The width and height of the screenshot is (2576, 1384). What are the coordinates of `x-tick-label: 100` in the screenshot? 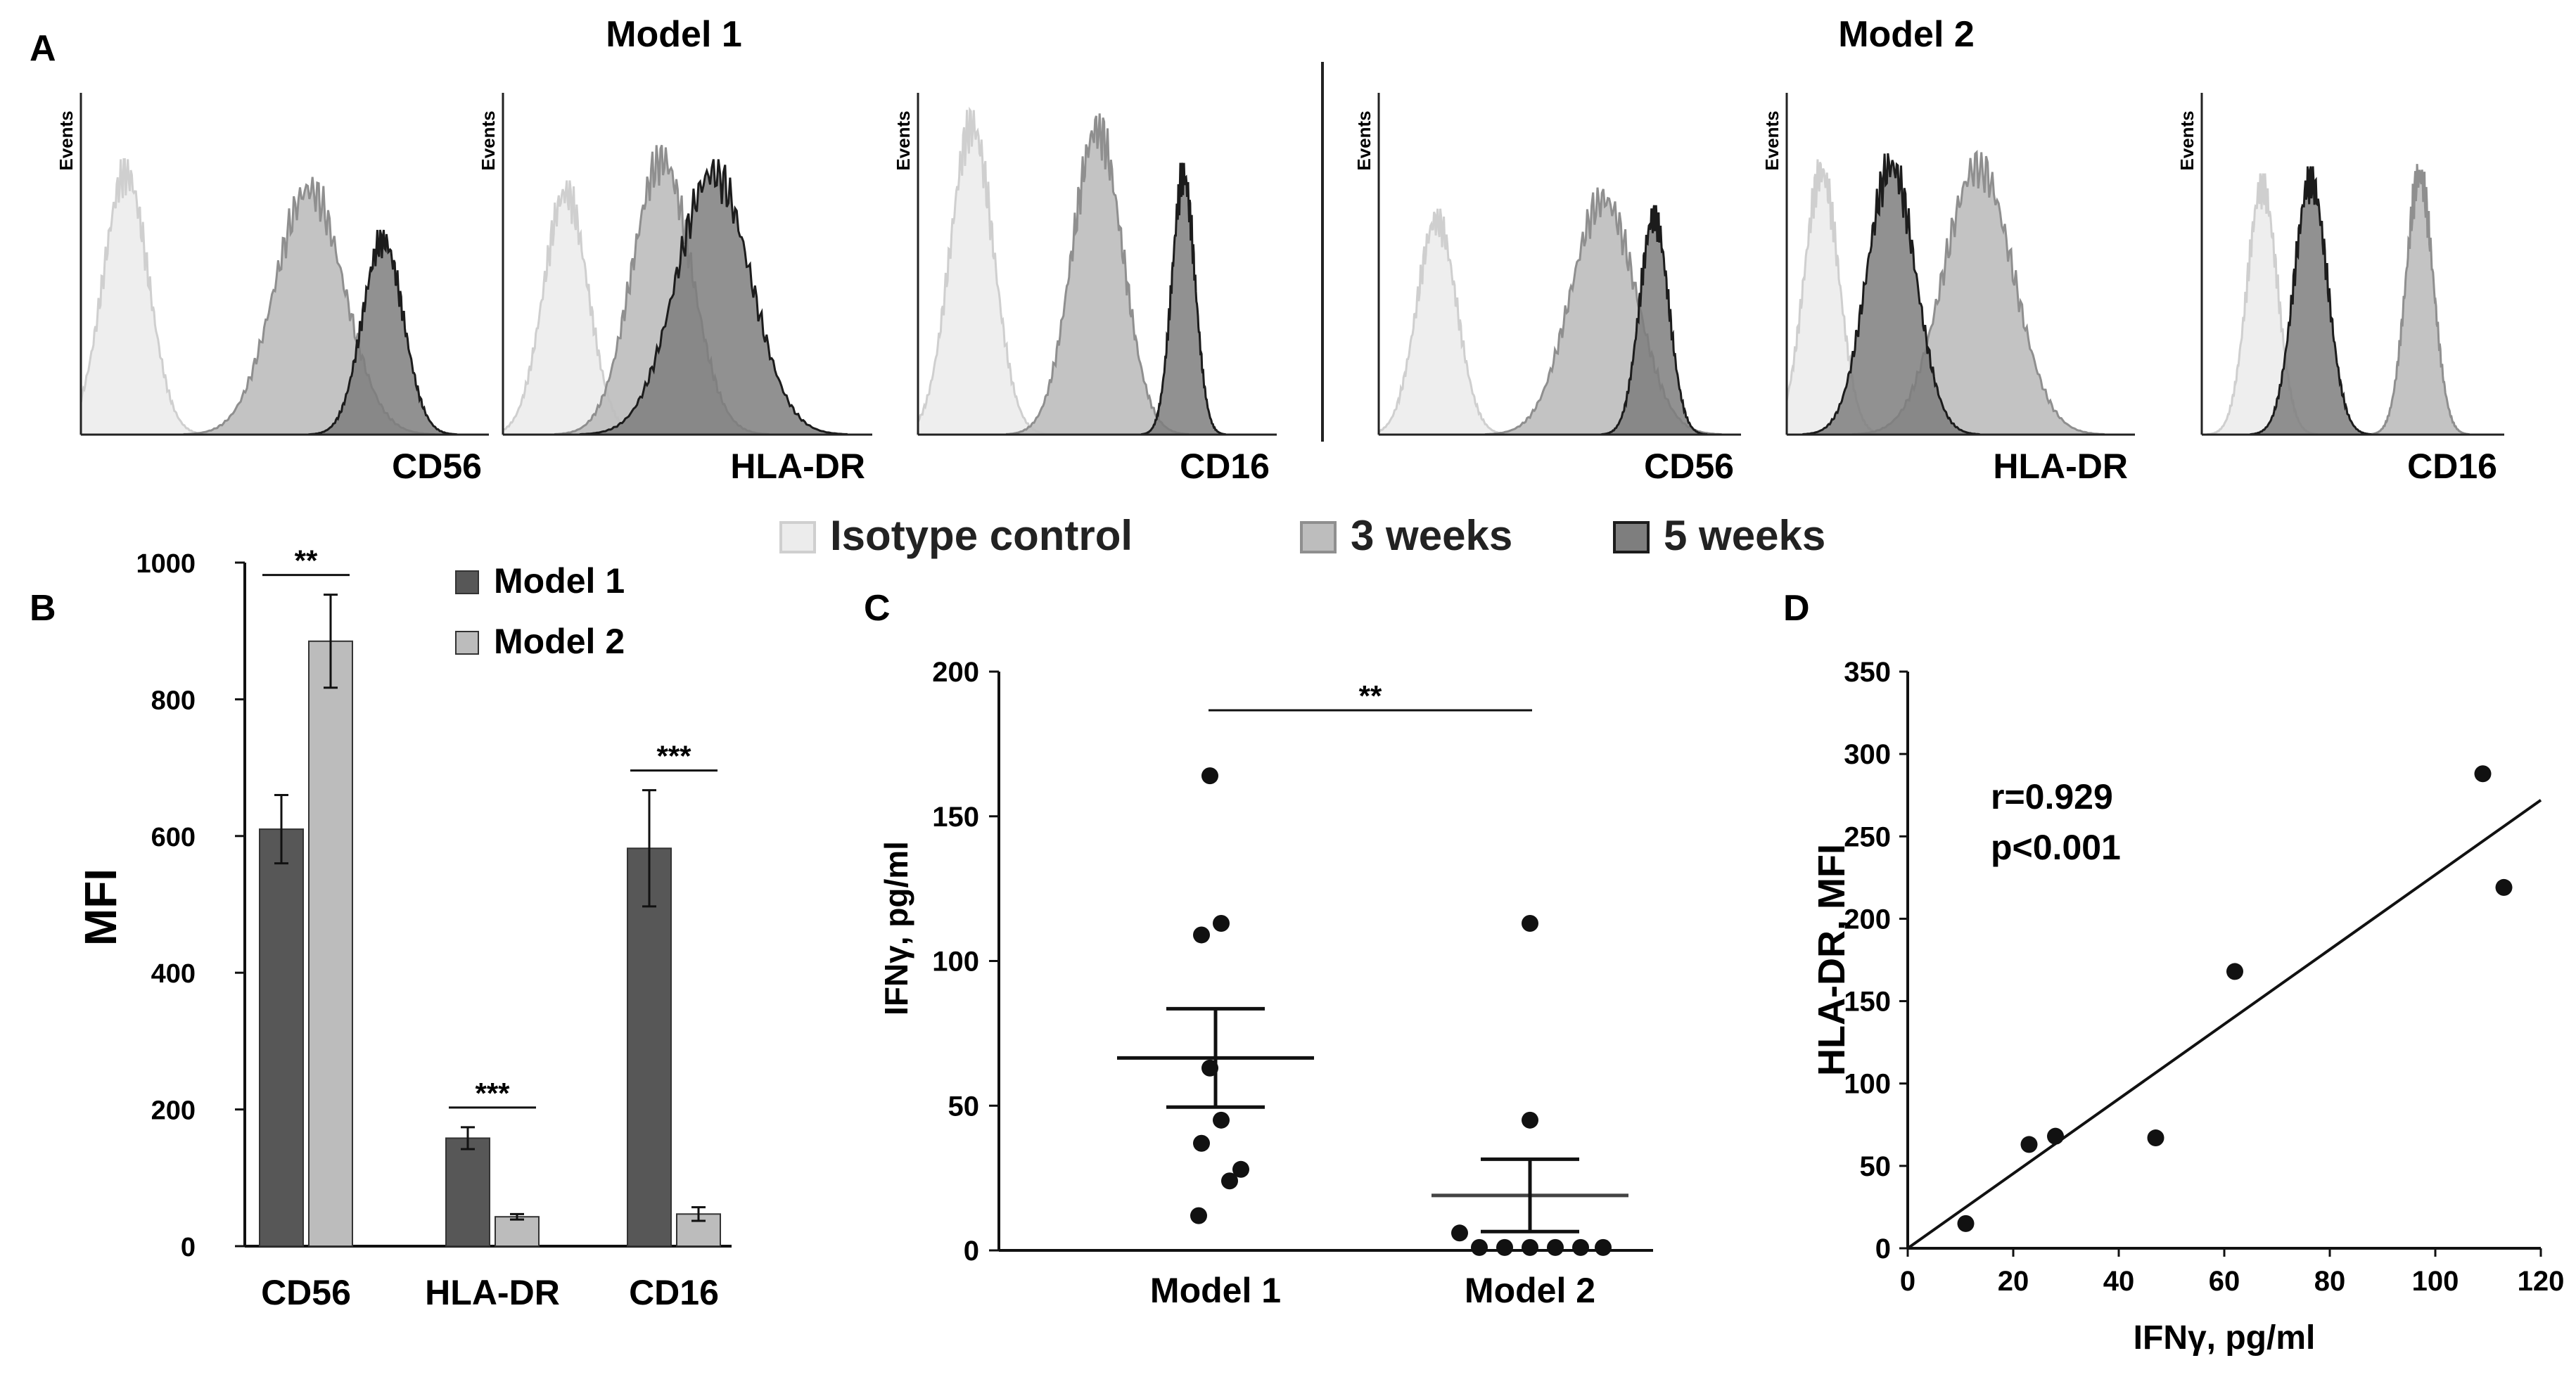 It's located at (2435, 1281).